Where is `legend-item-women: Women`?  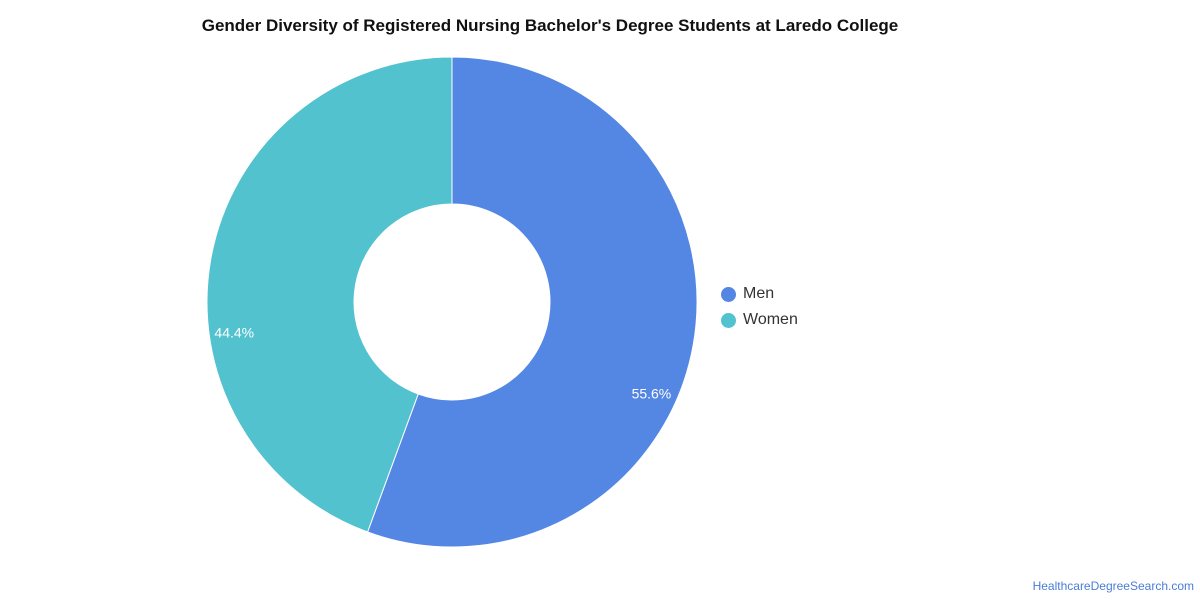
legend-item-women: Women is located at coordinates (759, 320).